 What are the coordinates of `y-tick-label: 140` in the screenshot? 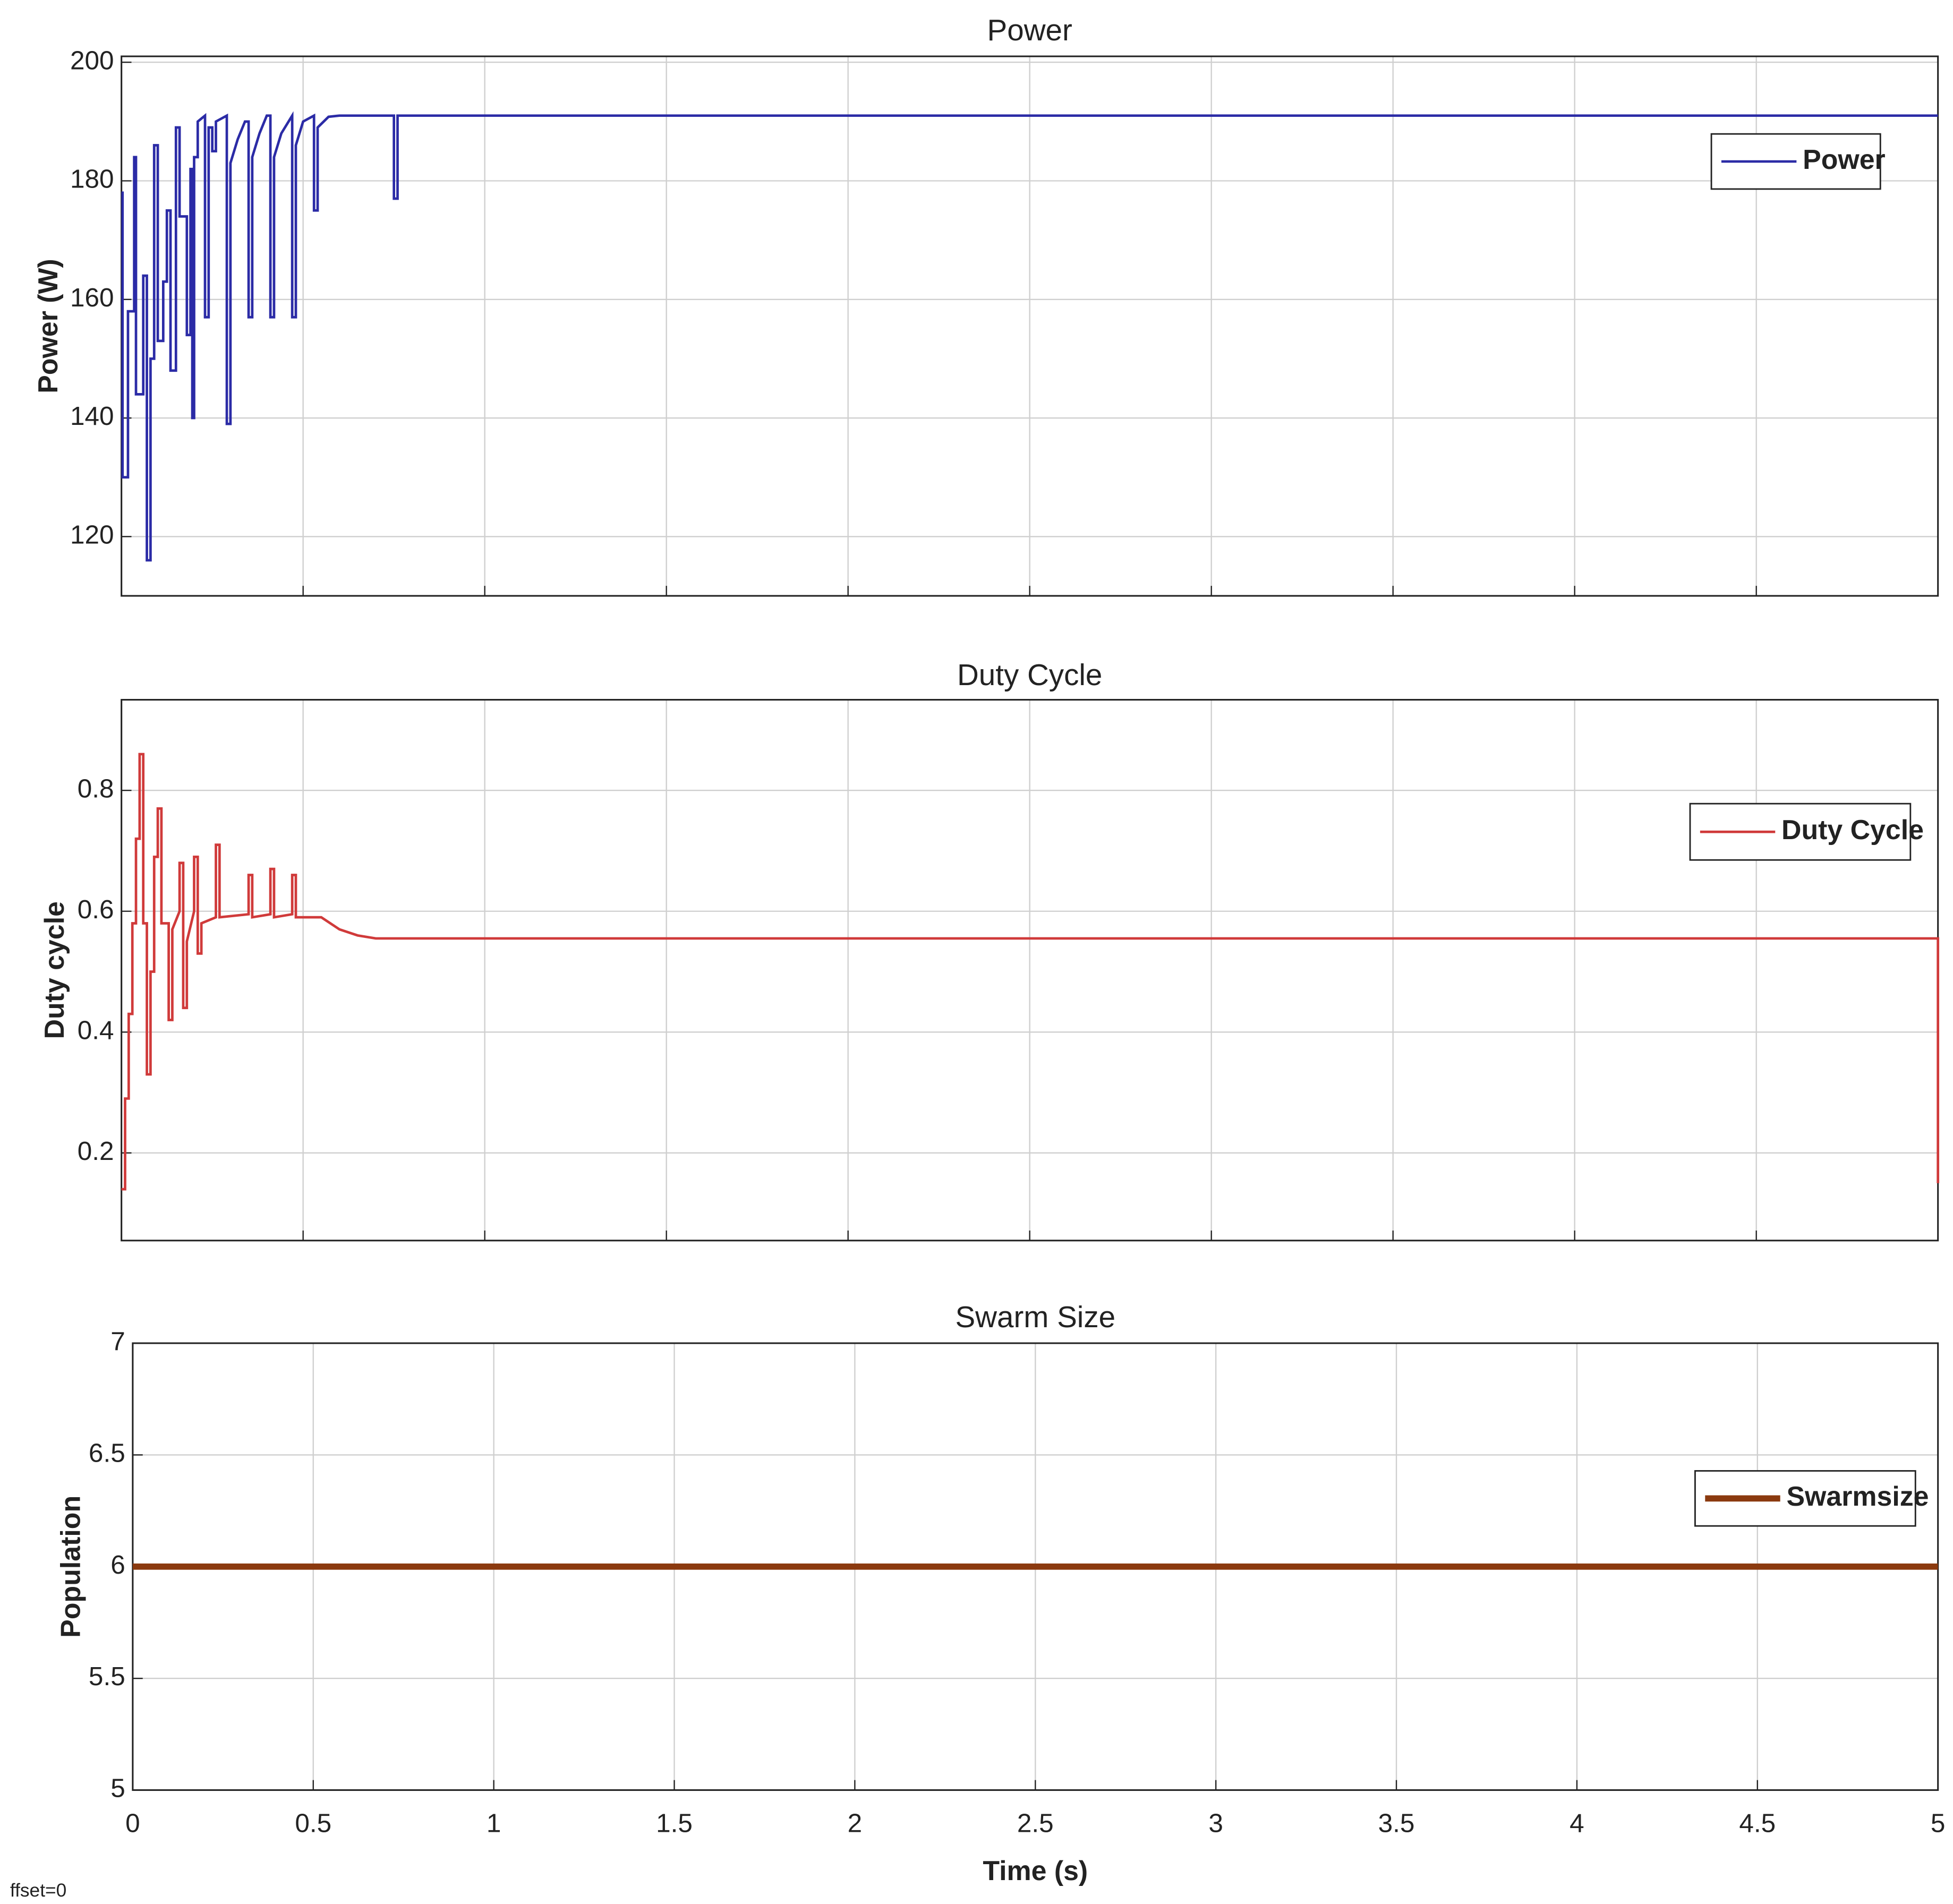 It's located at (92, 416).